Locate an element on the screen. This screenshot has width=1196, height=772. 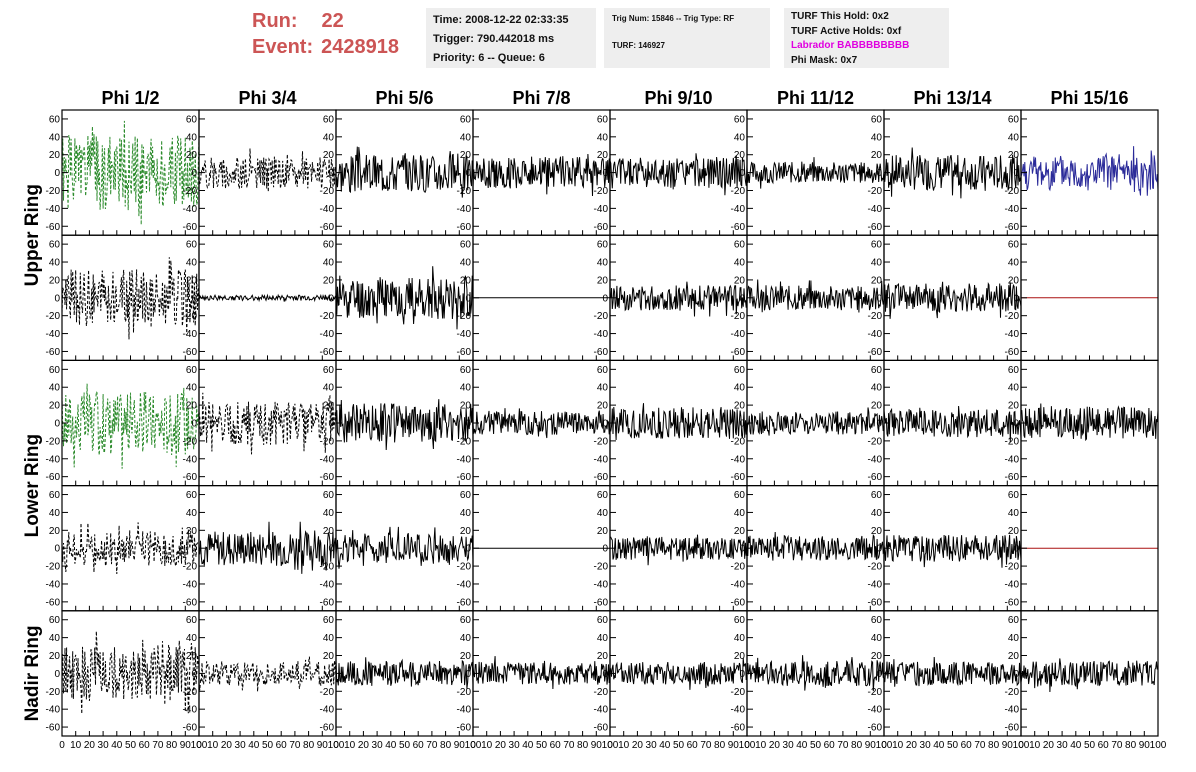
x-tick-label: 30 is located at coordinates (926, 745).